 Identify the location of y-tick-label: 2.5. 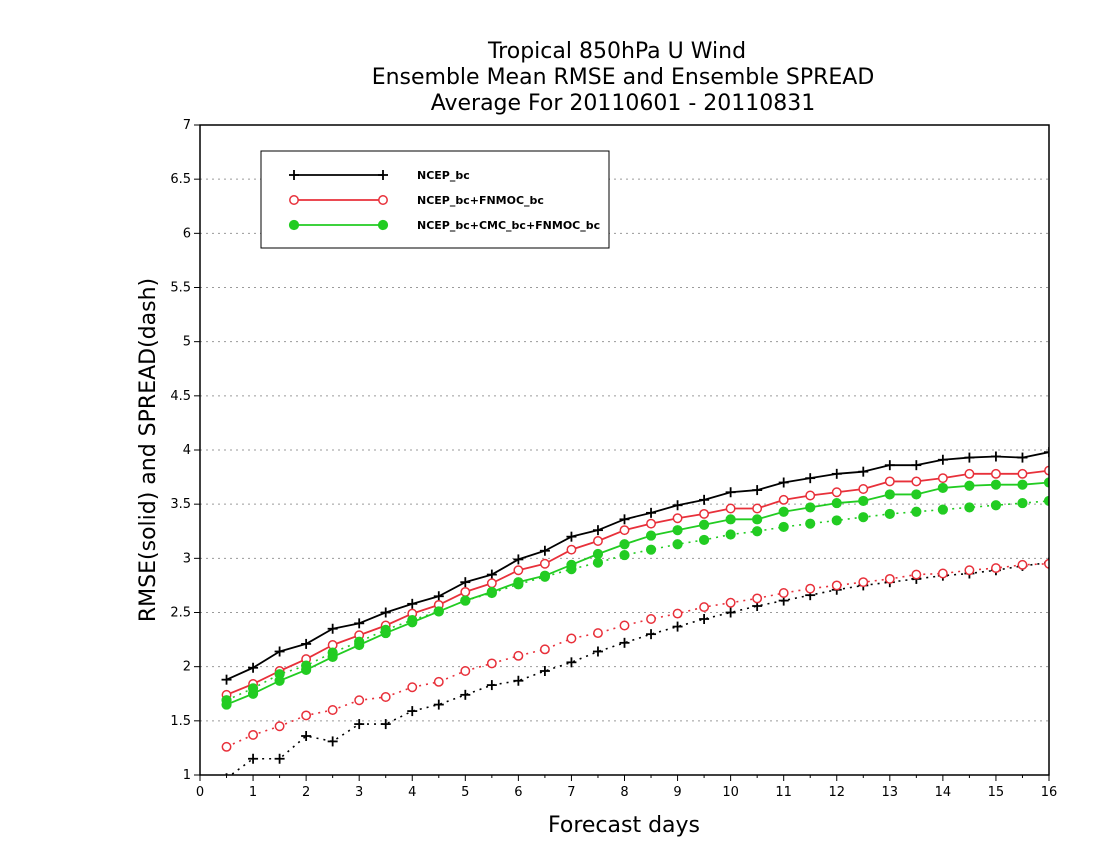
(180, 613).